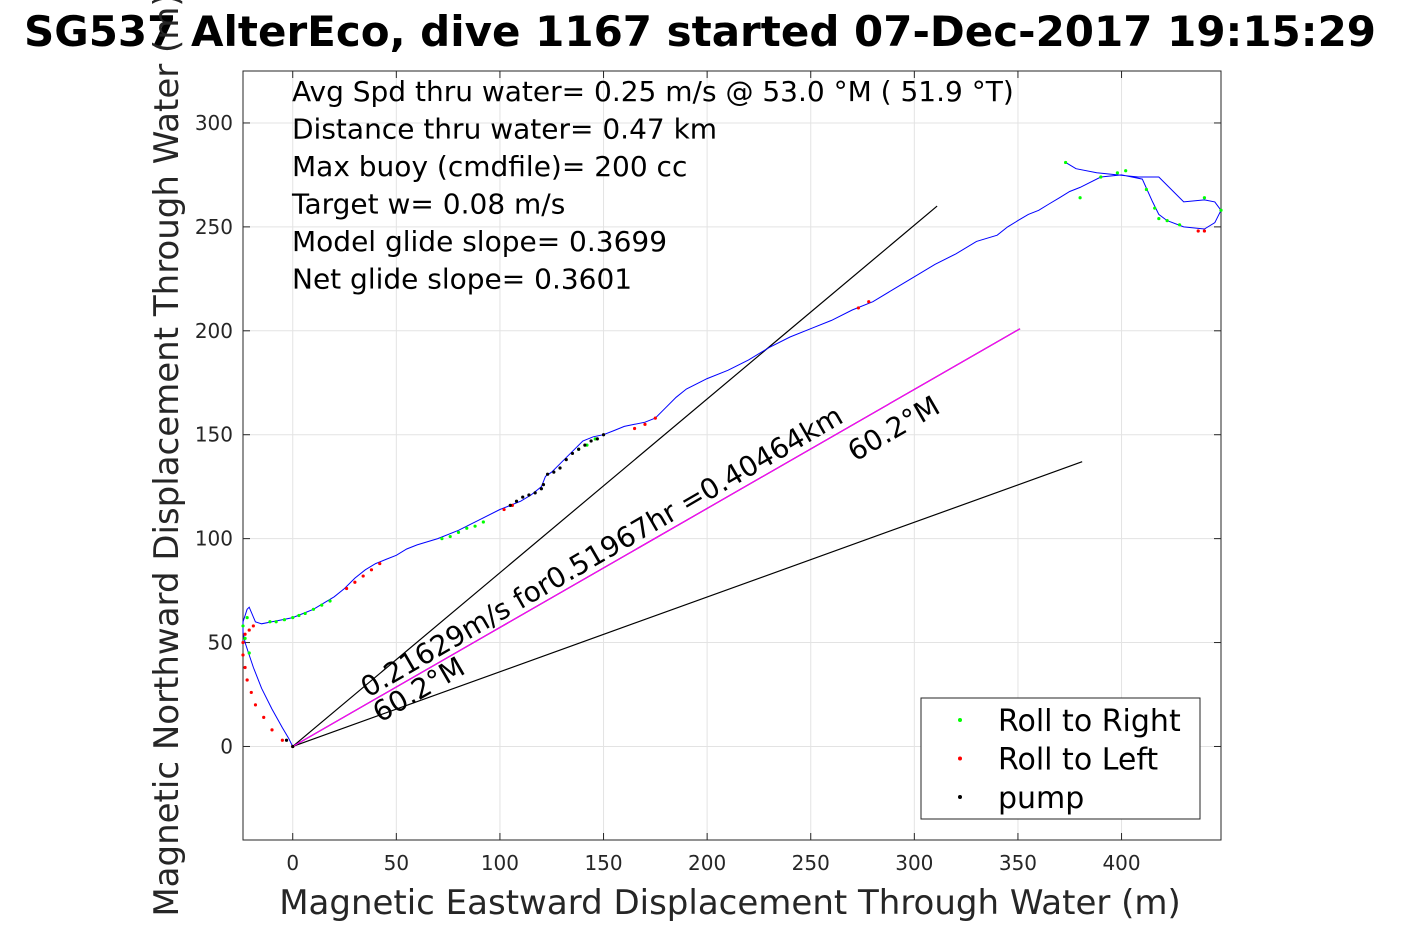 The image size is (1417, 945). I want to click on y-tick-label: 0, so click(226, 746).